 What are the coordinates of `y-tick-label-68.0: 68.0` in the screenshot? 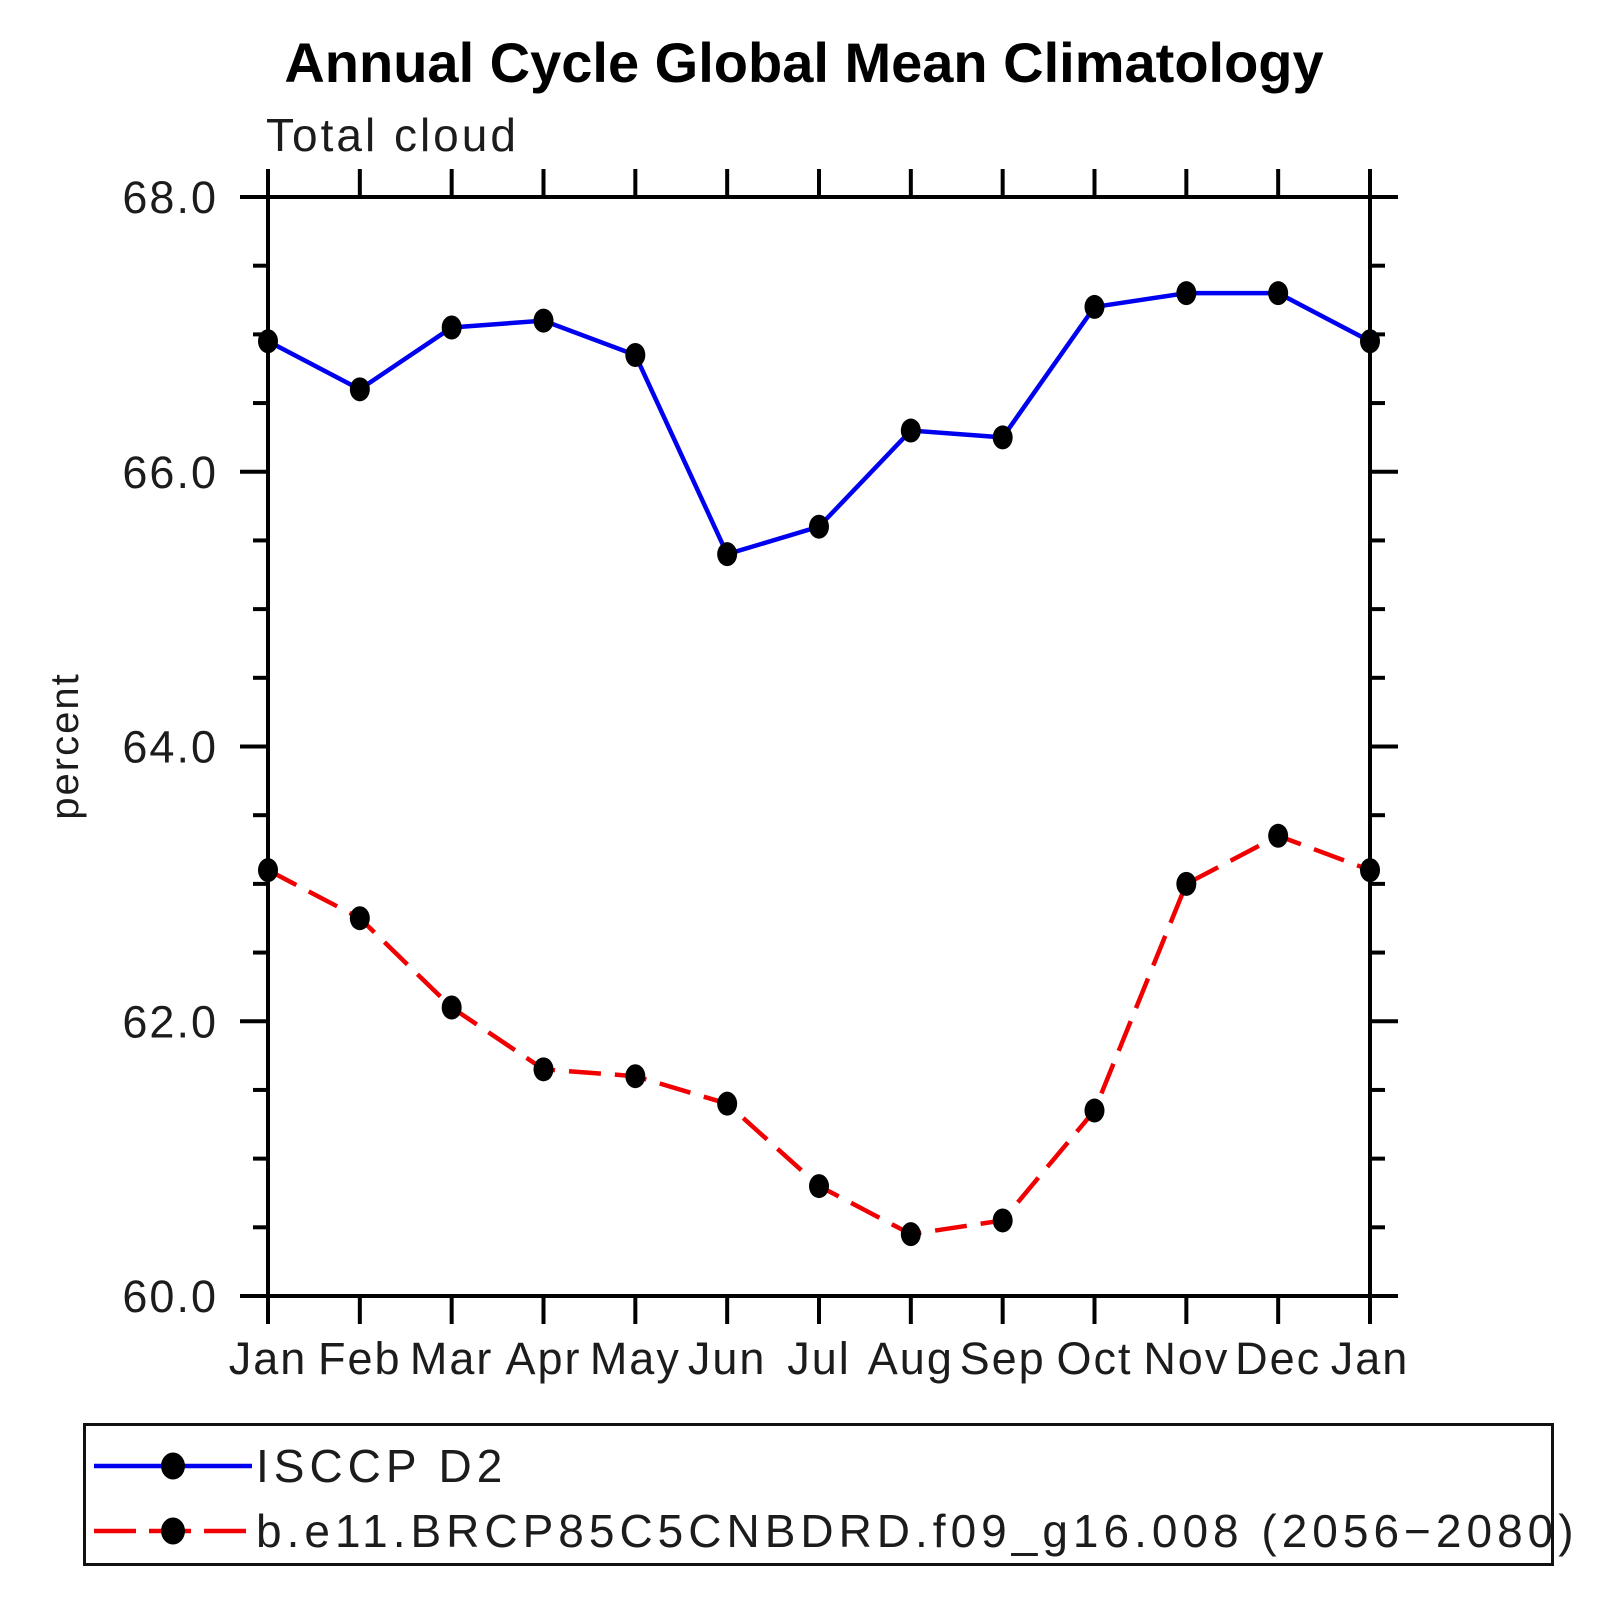 It's located at (170, 197).